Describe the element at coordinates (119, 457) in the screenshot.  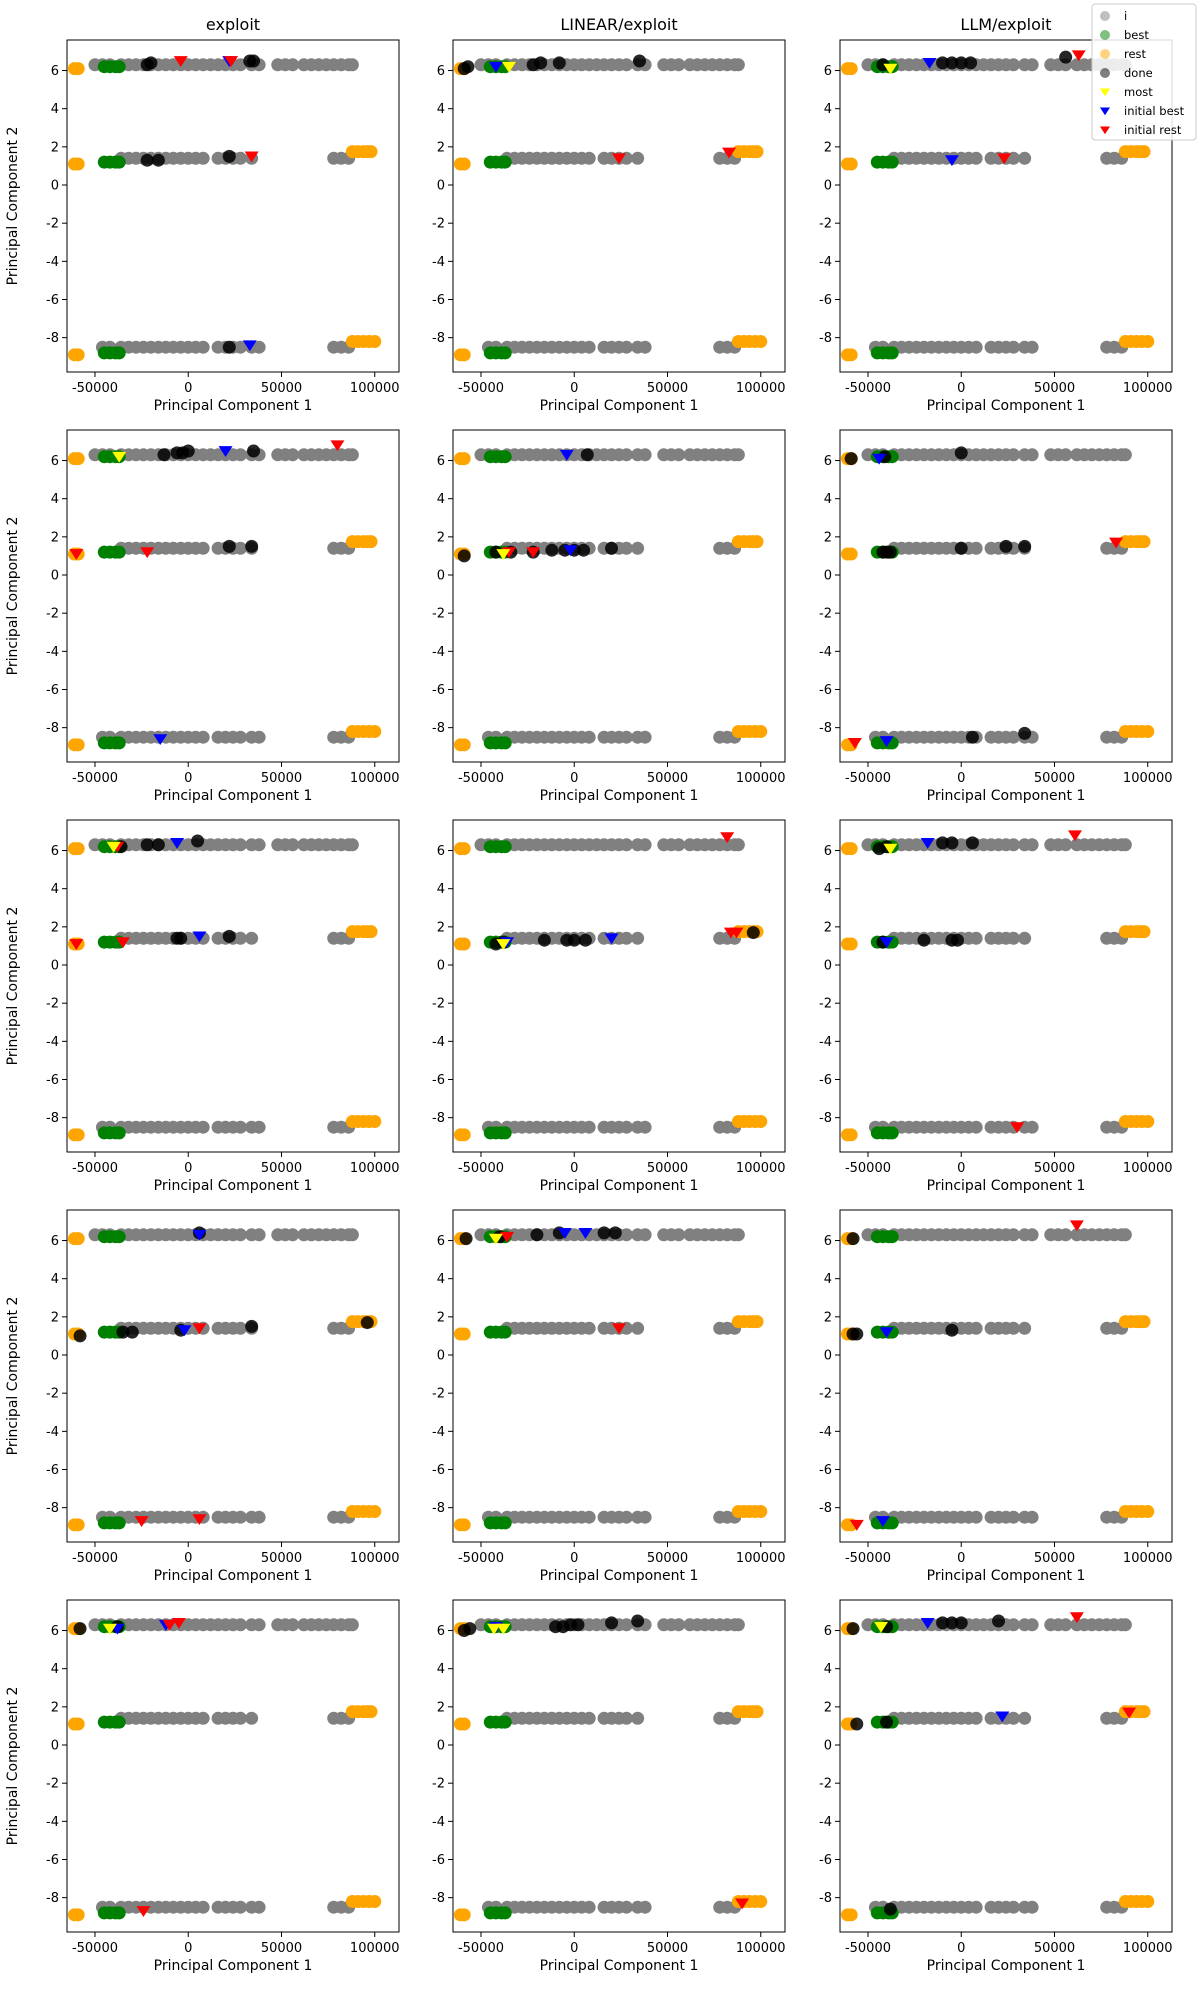
I see `most-marker` at that location.